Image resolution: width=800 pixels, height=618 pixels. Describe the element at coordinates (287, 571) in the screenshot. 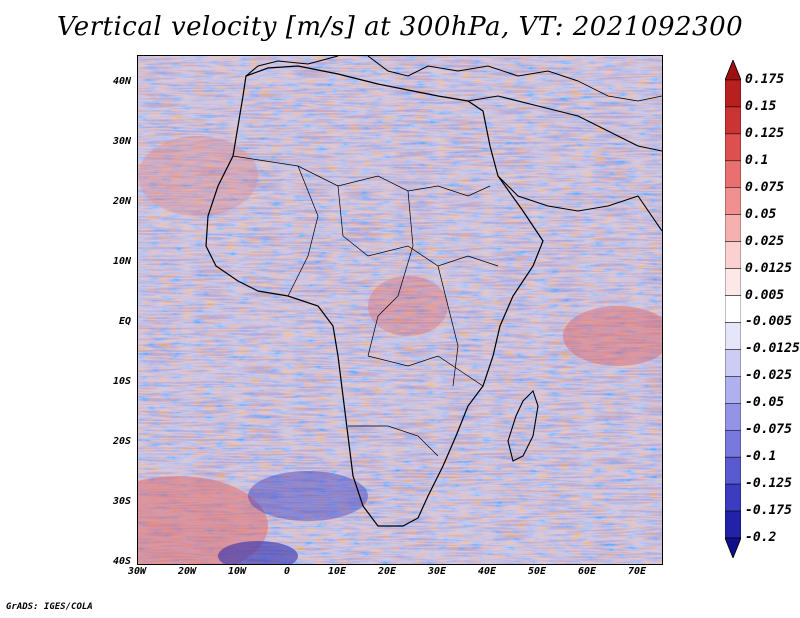

I see `longitude-label: 0` at that location.